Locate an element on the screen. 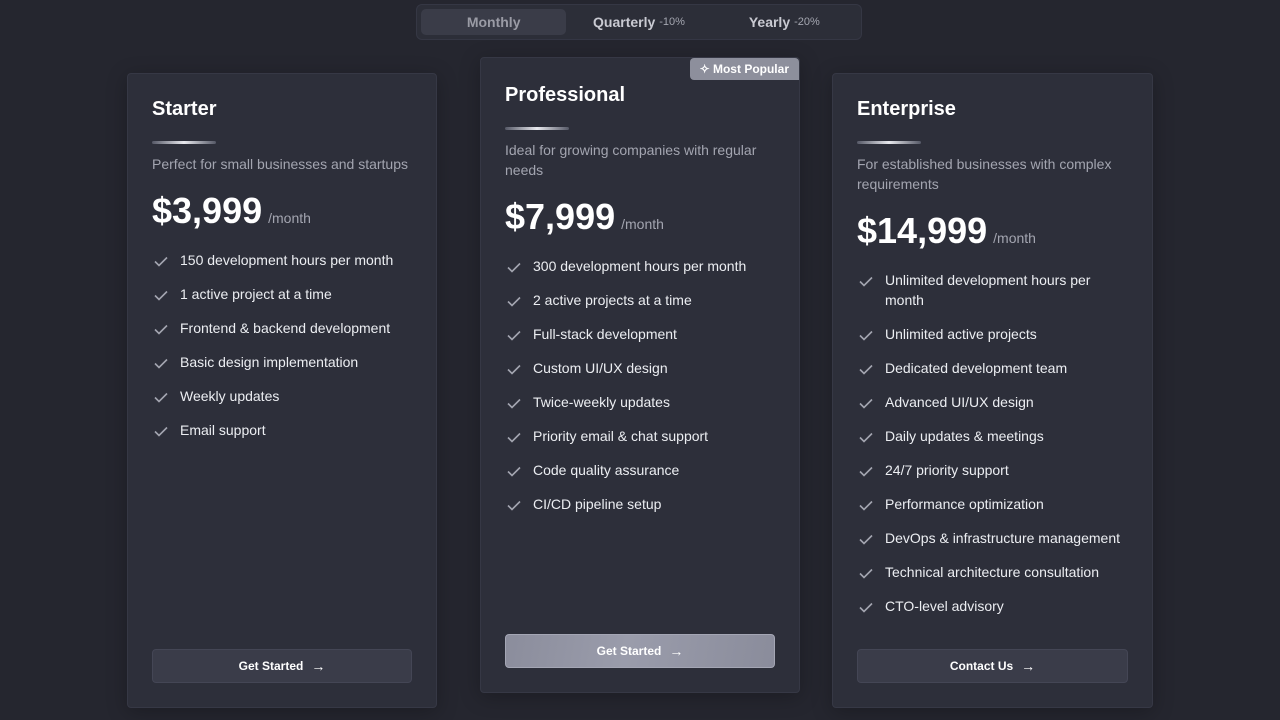 This screenshot has height=720, width=1280. feature-item: Unlimited active projects is located at coordinates (992, 334).